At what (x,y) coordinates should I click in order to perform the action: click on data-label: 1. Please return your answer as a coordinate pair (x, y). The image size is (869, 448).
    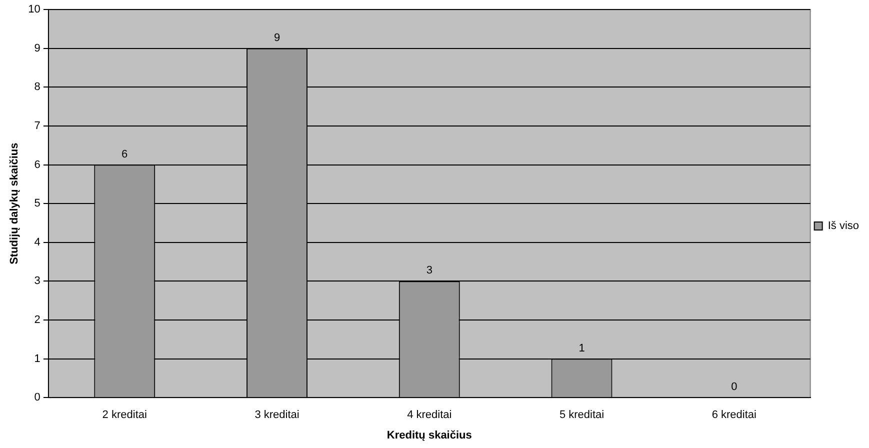
    Looking at the image, I should click on (581, 348).